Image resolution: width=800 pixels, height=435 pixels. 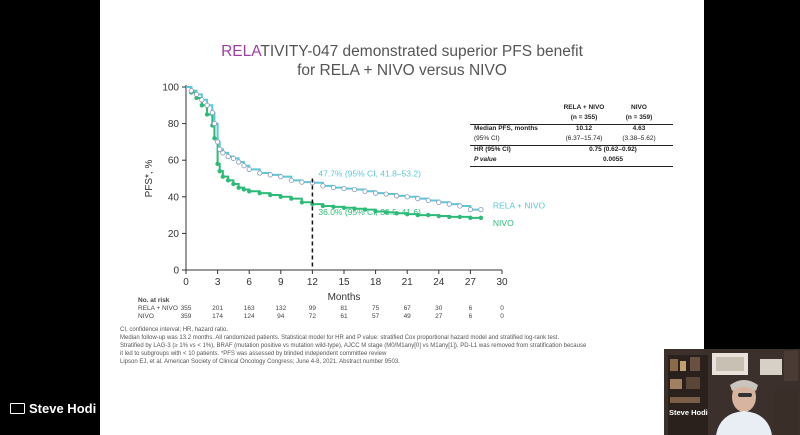 What do you see at coordinates (519, 206) in the screenshot?
I see `series-end-label-rela-nivo: RELA + NIVO` at bounding box center [519, 206].